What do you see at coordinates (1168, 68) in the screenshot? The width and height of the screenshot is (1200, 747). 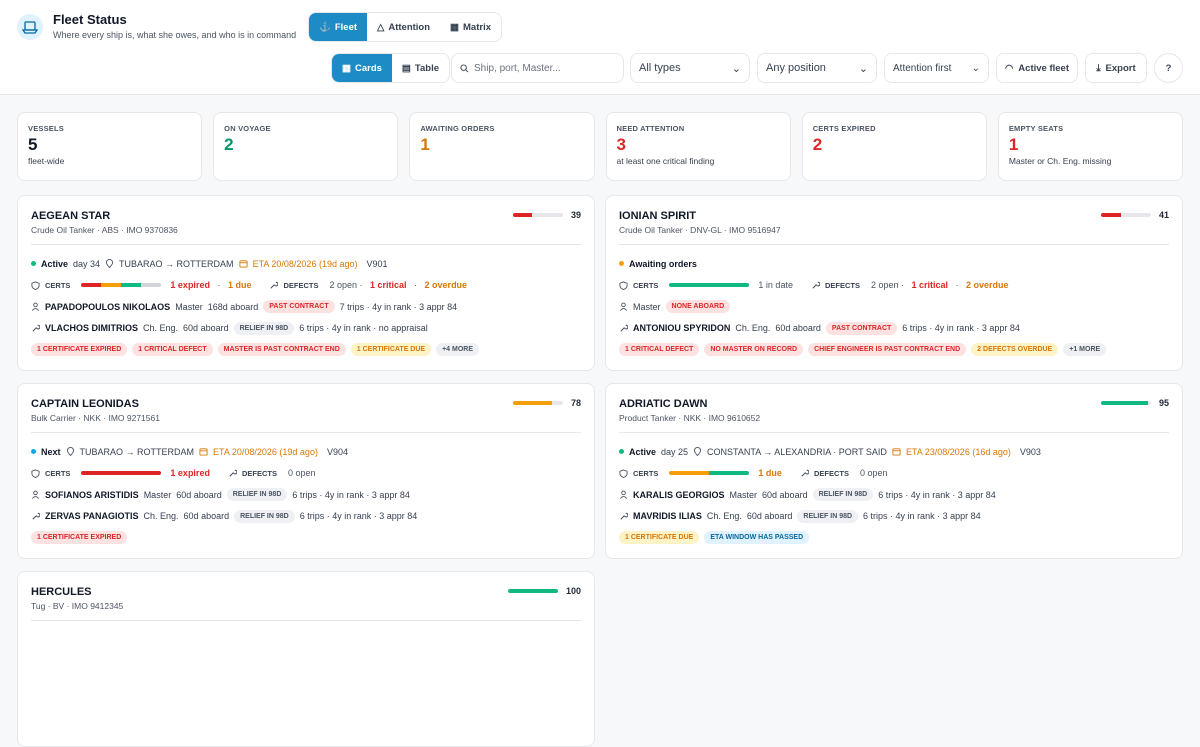 I see `help-button: ?` at bounding box center [1168, 68].